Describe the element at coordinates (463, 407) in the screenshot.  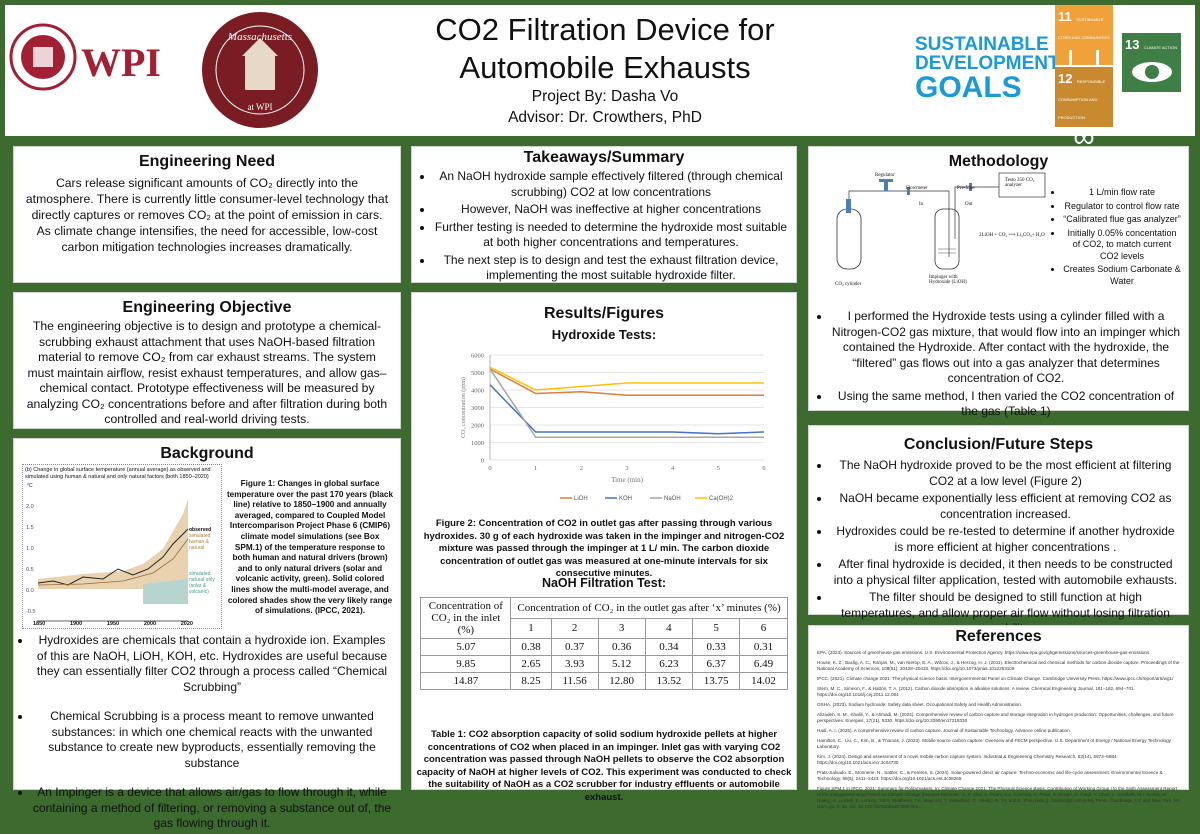
I see `y-axis-label: CO₂ concentration (ppm)` at that location.